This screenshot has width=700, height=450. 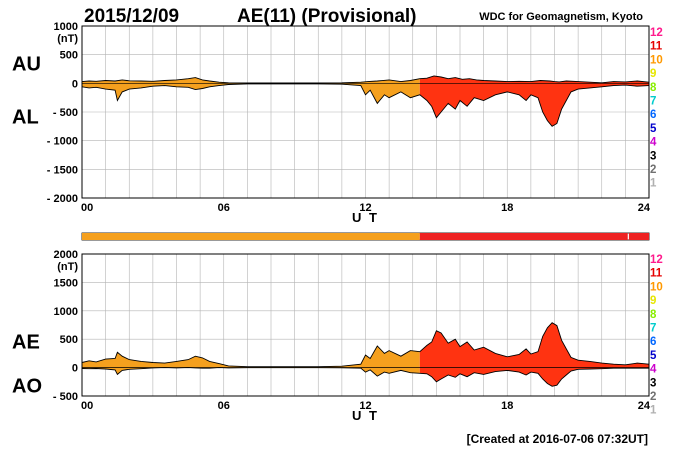 What do you see at coordinates (365, 79) in the screenshot?
I see `series-line-au` at bounding box center [365, 79].